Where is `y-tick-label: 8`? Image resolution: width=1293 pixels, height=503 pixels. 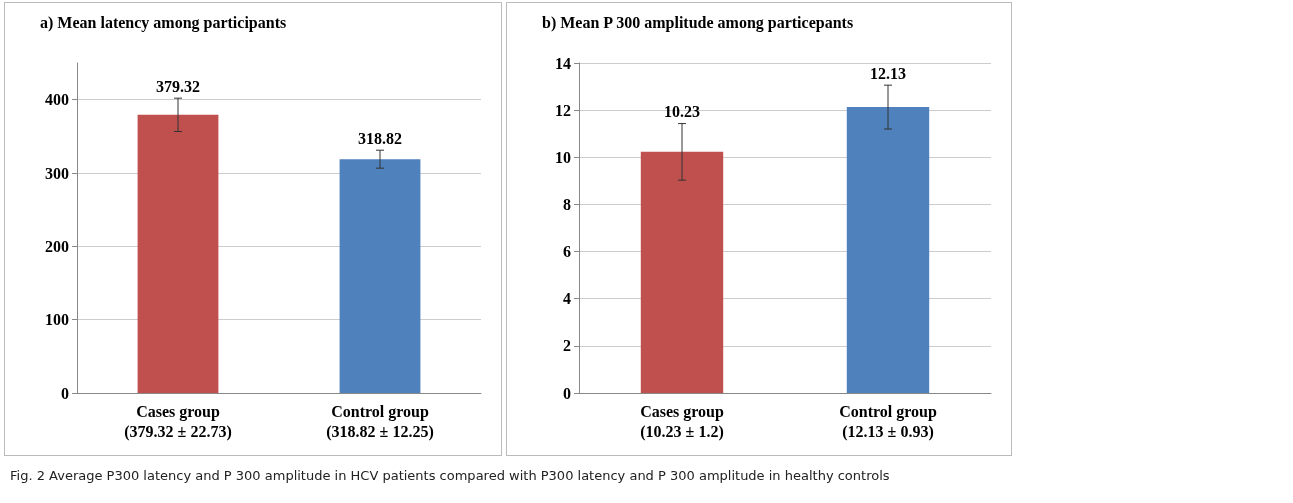
y-tick-label: 8 is located at coordinates (567, 204).